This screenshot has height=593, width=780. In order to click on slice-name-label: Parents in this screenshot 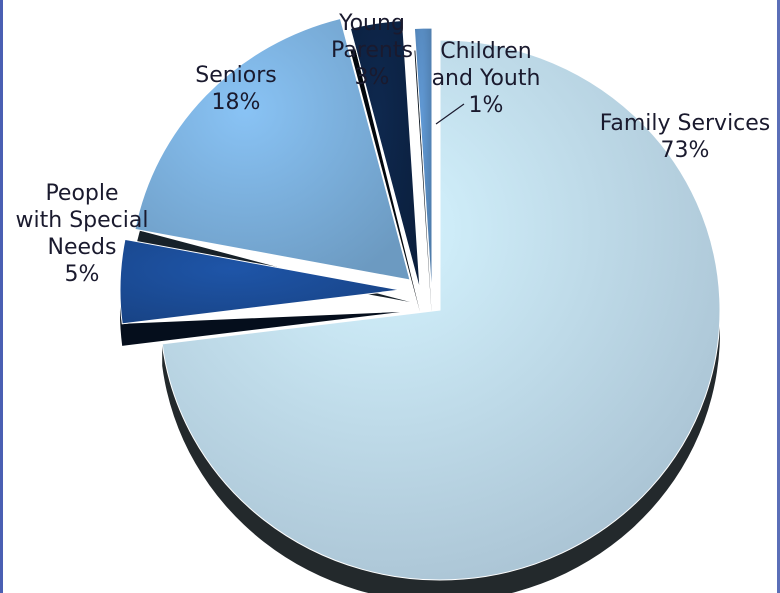, I will do `click(372, 50)`.